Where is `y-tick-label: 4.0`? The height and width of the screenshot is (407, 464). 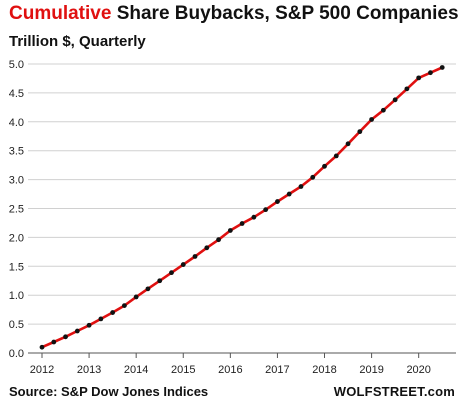 y-tick-label: 4.0 is located at coordinates (16, 123).